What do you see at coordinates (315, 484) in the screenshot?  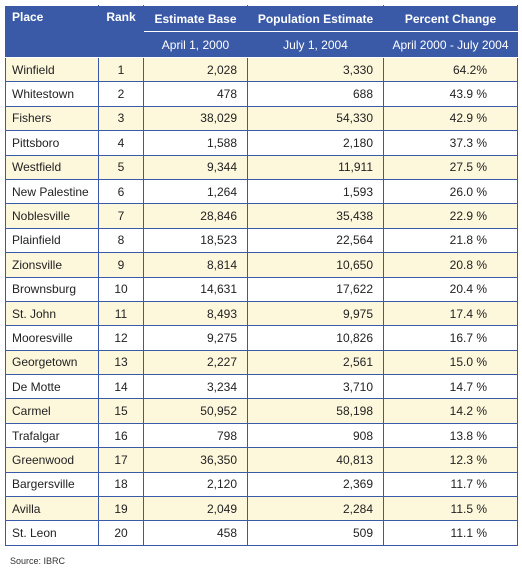 I see `table-cell: 2,369` at bounding box center [315, 484].